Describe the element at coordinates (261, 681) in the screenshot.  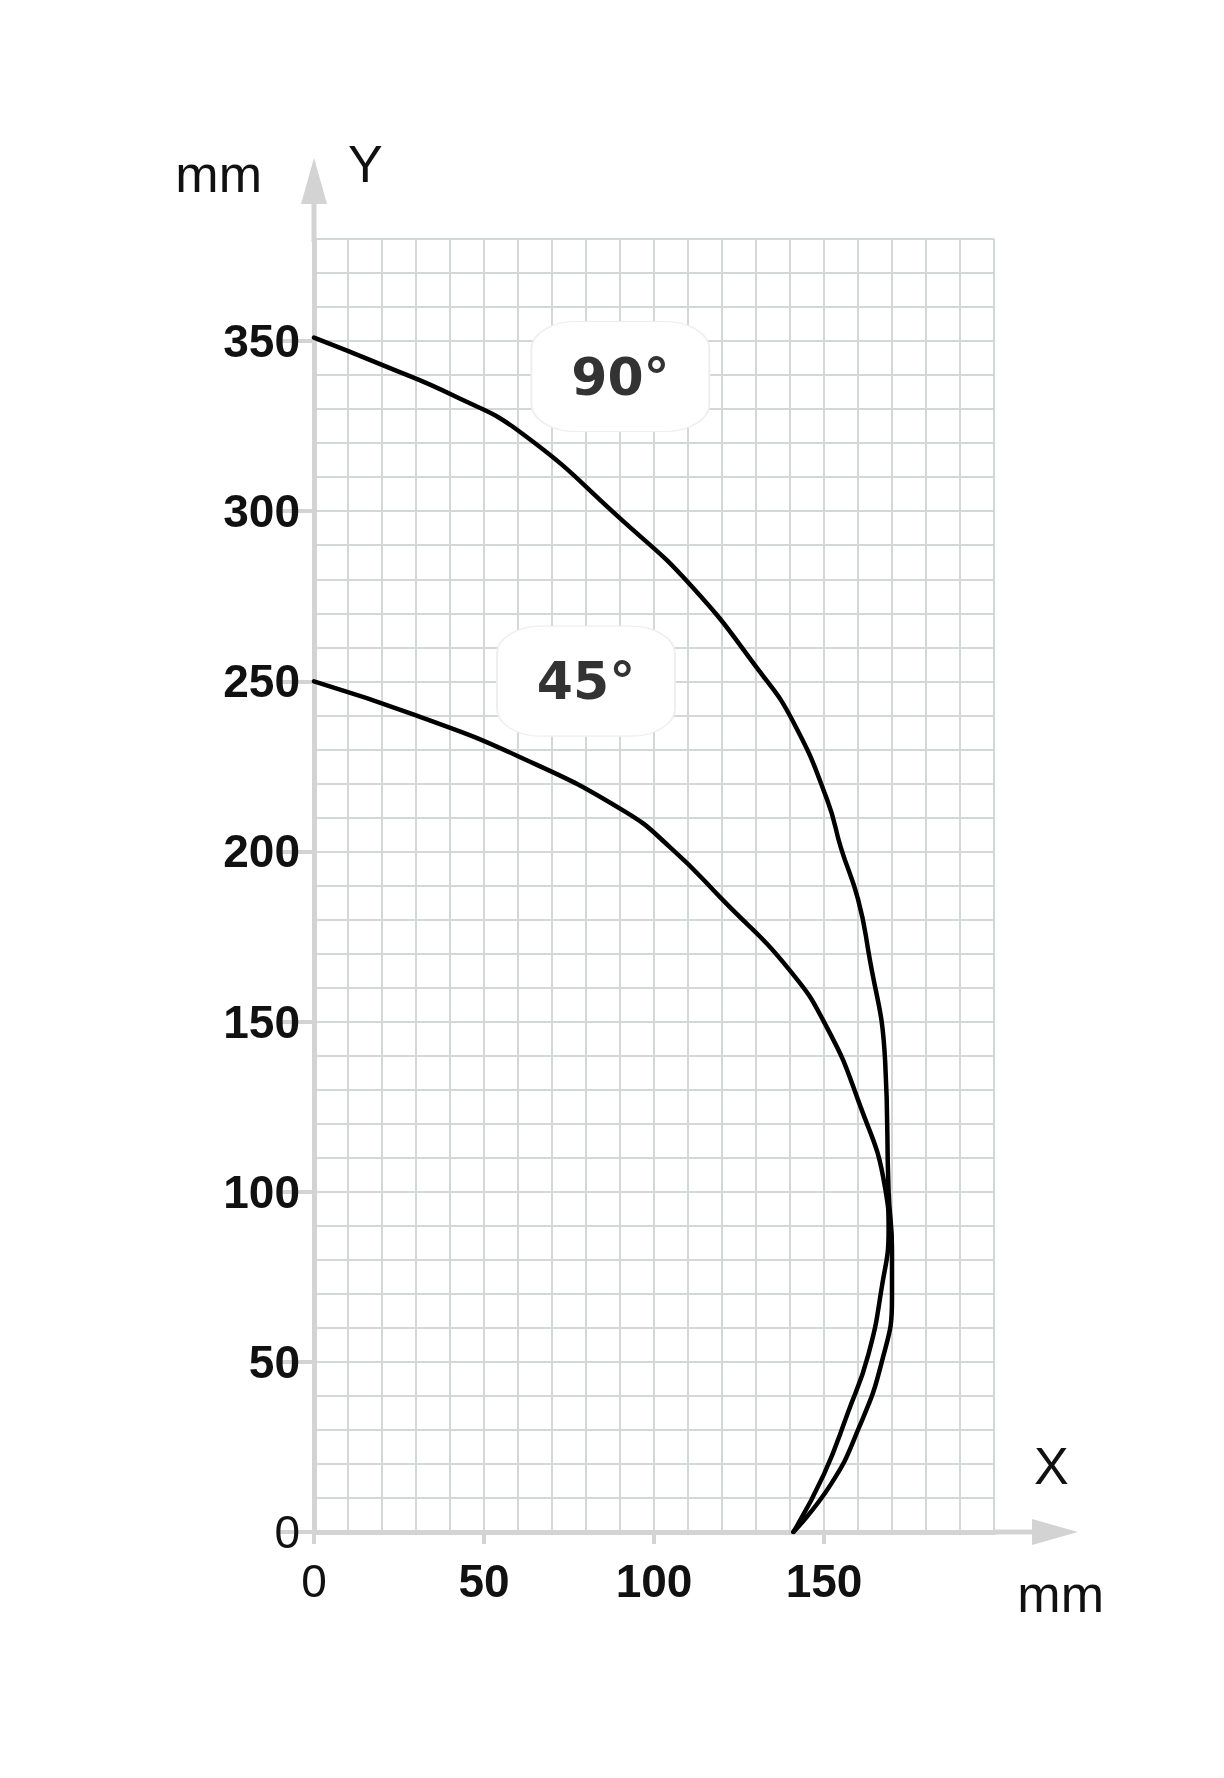
I see `y-tick-label: 250` at that location.